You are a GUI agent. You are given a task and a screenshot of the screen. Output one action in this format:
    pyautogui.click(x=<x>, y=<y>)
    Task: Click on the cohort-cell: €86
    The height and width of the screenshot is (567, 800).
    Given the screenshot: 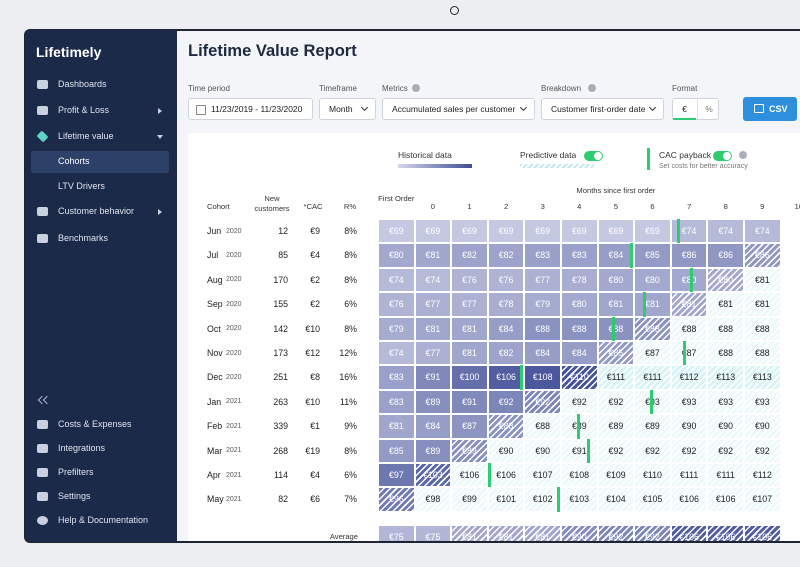 What is the action you would take?
    pyautogui.click(x=762, y=255)
    